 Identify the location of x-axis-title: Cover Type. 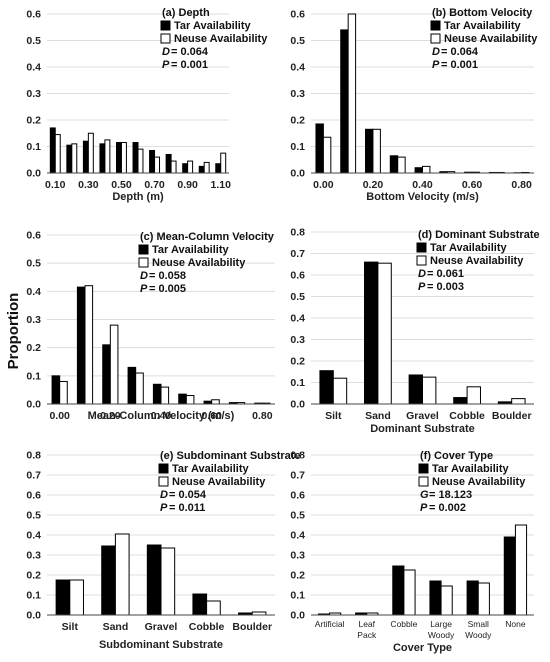
(422, 648).